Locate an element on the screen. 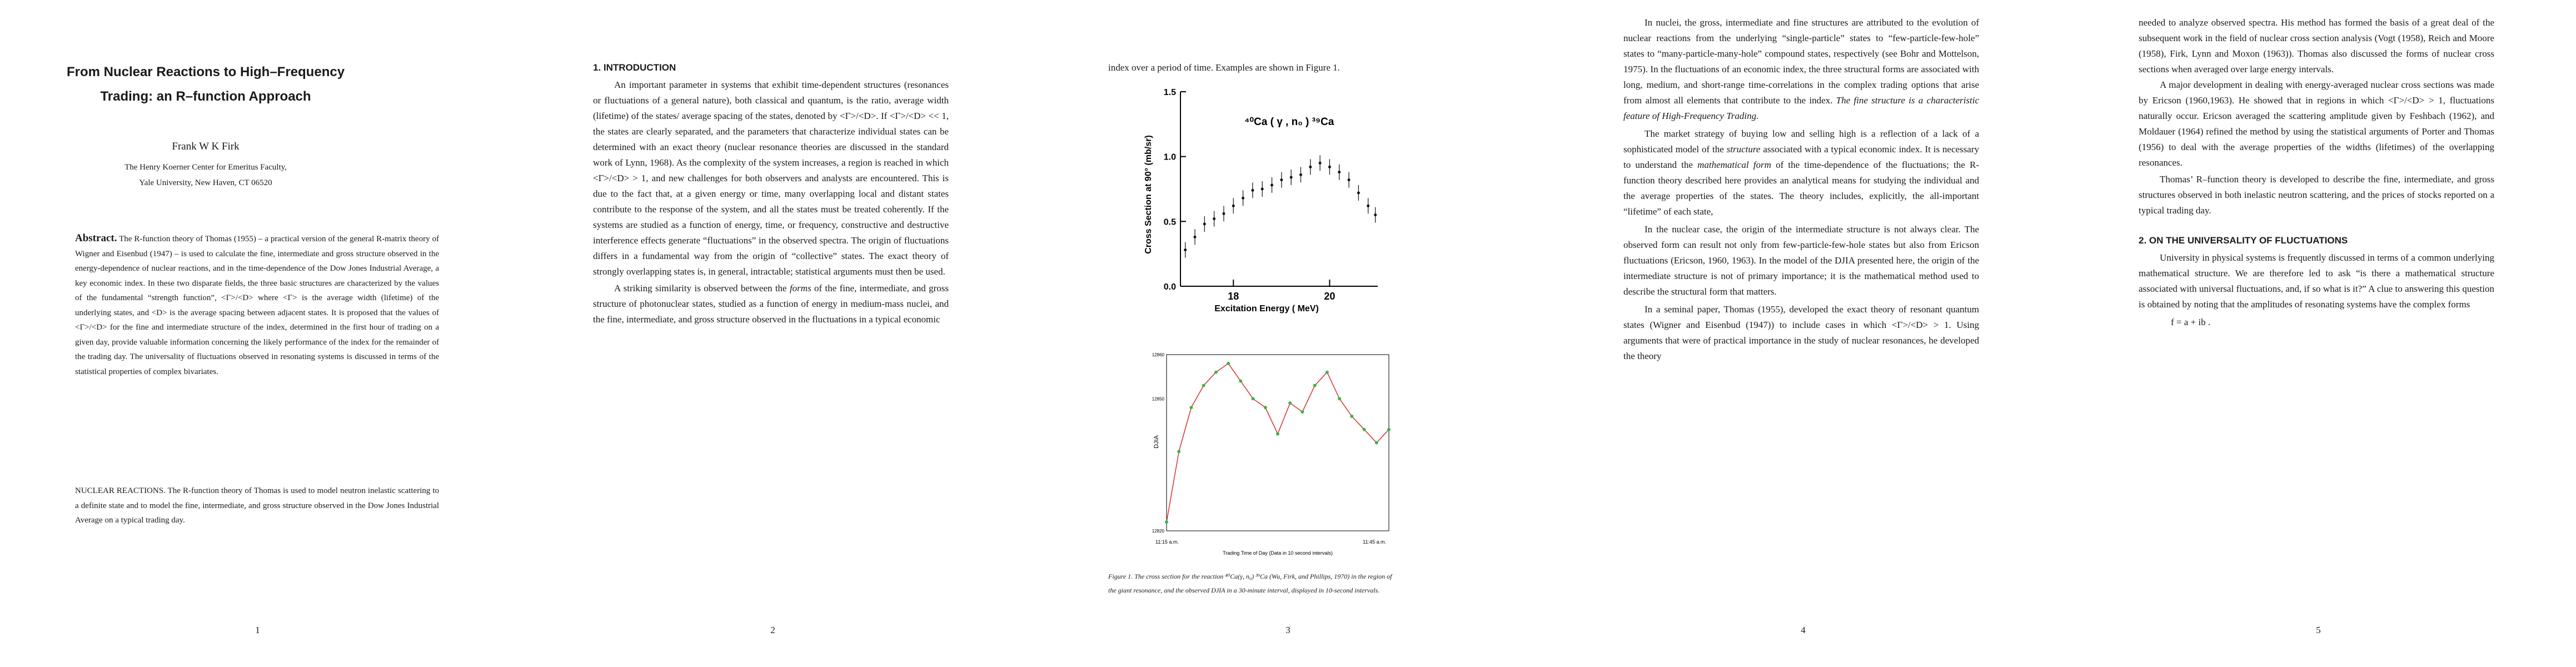 This screenshot has height=667, width=2576. nuclear-data-points is located at coordinates (1280, 206).